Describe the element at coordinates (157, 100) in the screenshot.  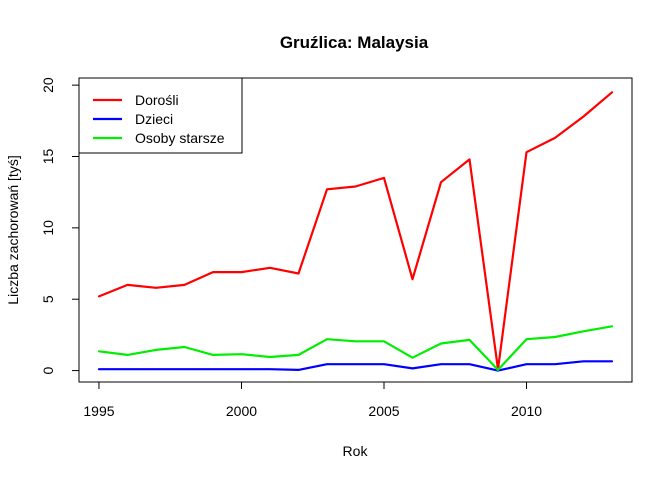
I see `legend-label-0: Dorośli` at that location.